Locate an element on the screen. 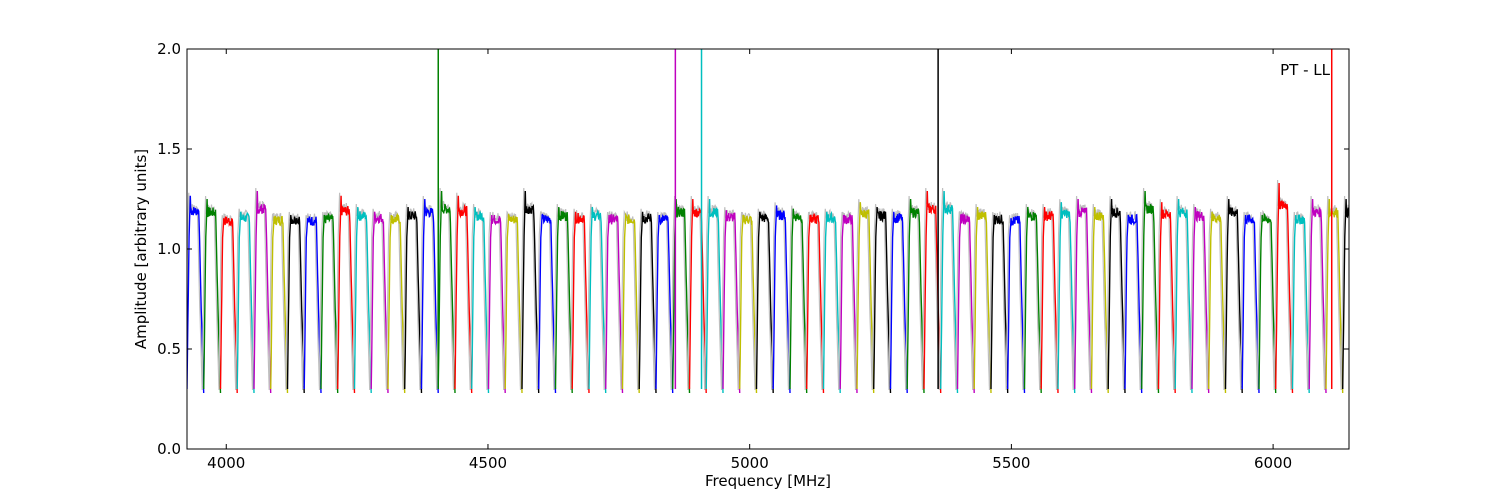  y-tick-label: 1.5 is located at coordinates (169, 149).